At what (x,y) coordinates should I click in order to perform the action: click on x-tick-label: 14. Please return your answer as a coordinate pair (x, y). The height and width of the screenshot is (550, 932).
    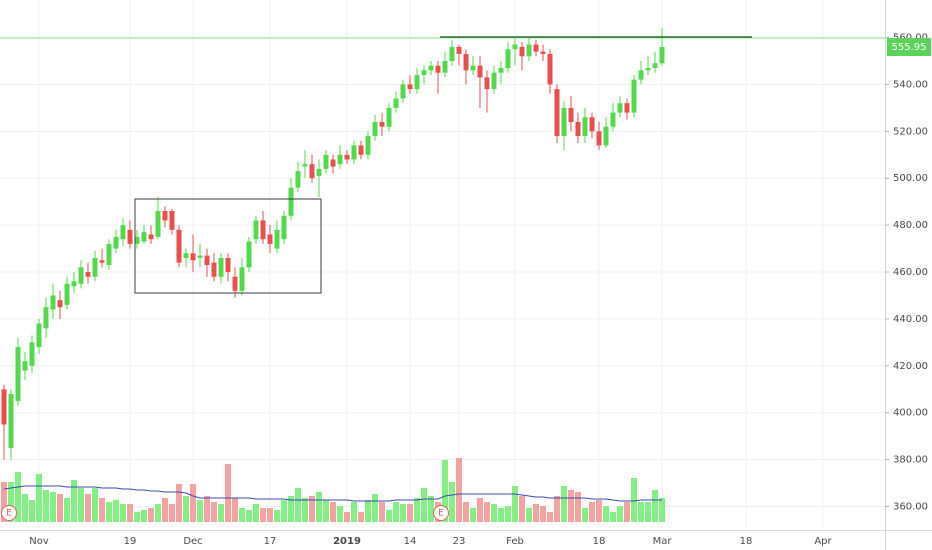
    Looking at the image, I should click on (410, 541).